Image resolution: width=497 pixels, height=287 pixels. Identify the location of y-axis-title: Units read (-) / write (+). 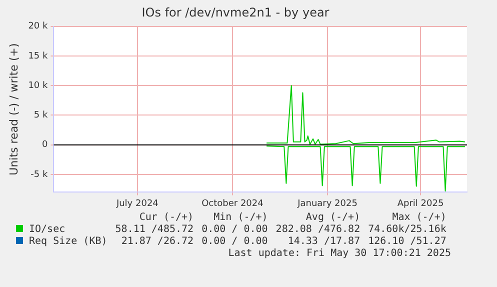
(13, 109).